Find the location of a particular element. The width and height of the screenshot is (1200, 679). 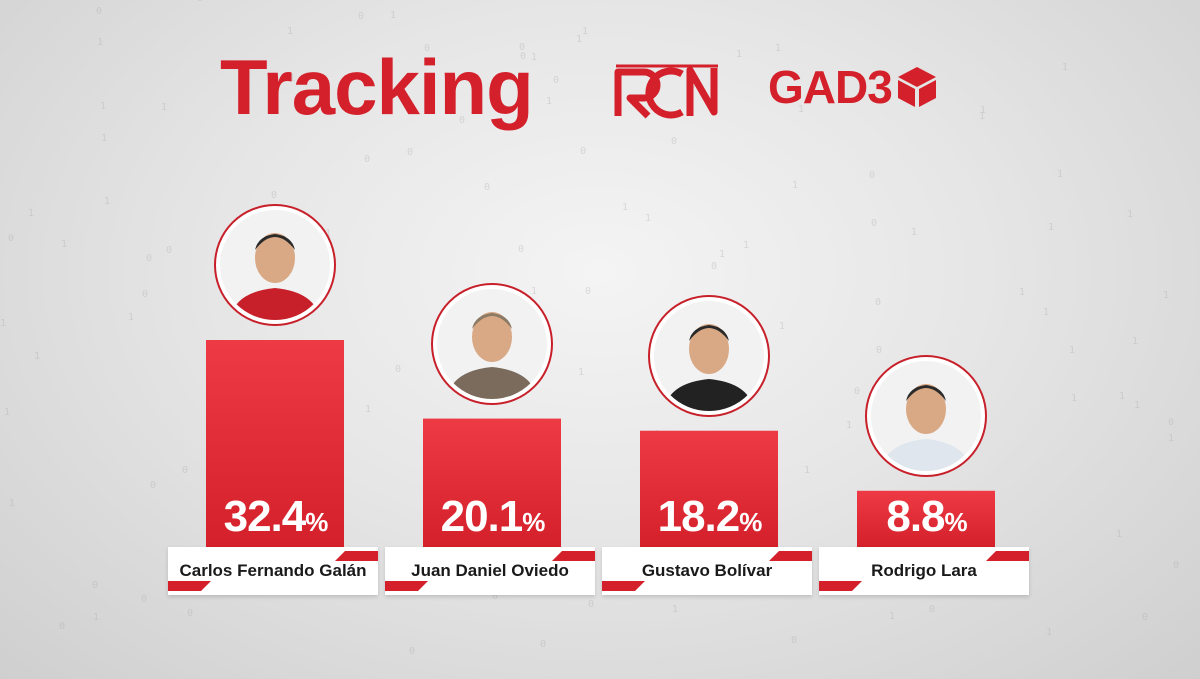

candidate-name-label: Carlos Fernando Galán is located at coordinates (273, 570).